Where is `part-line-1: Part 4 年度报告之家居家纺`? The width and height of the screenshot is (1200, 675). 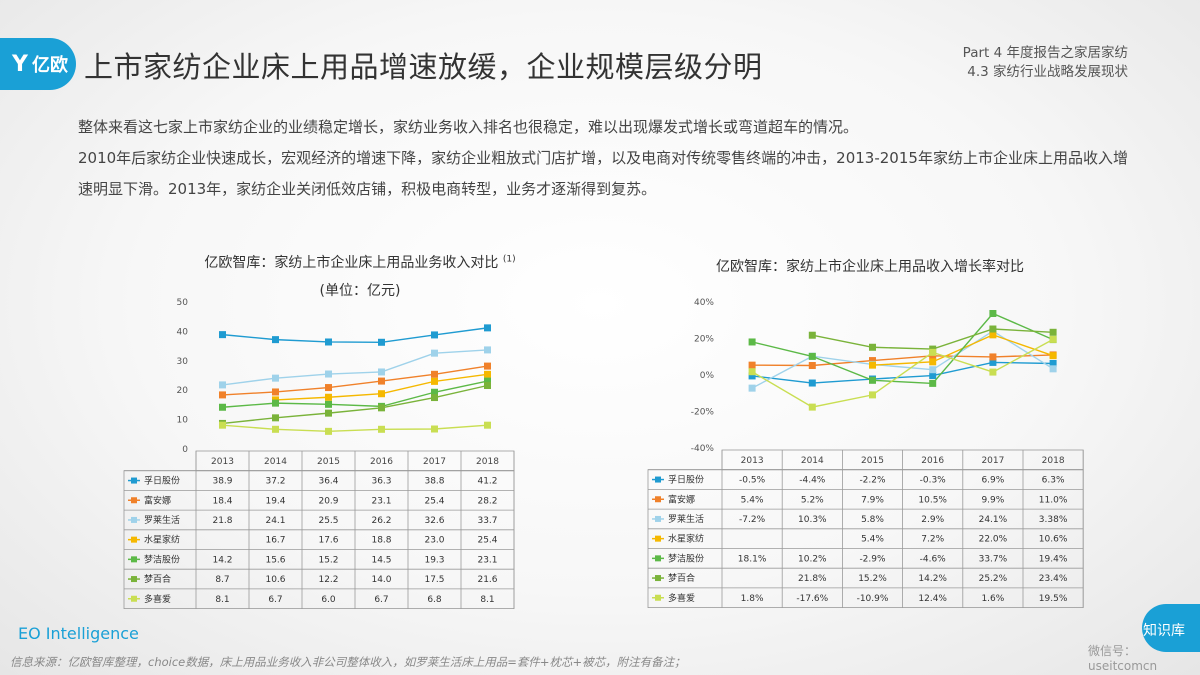 part-line-1: Part 4 年度报告之家居家纺 is located at coordinates (1045, 53).